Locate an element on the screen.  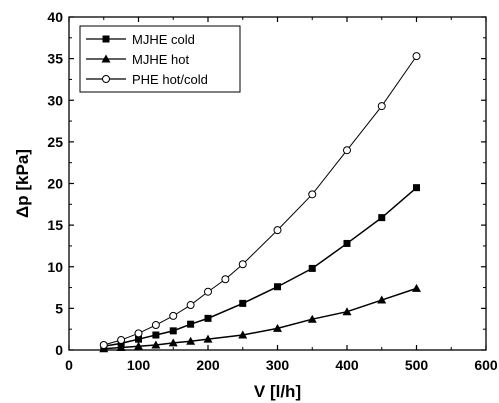
legend-label: MJHE hot is located at coordinates (160, 59).